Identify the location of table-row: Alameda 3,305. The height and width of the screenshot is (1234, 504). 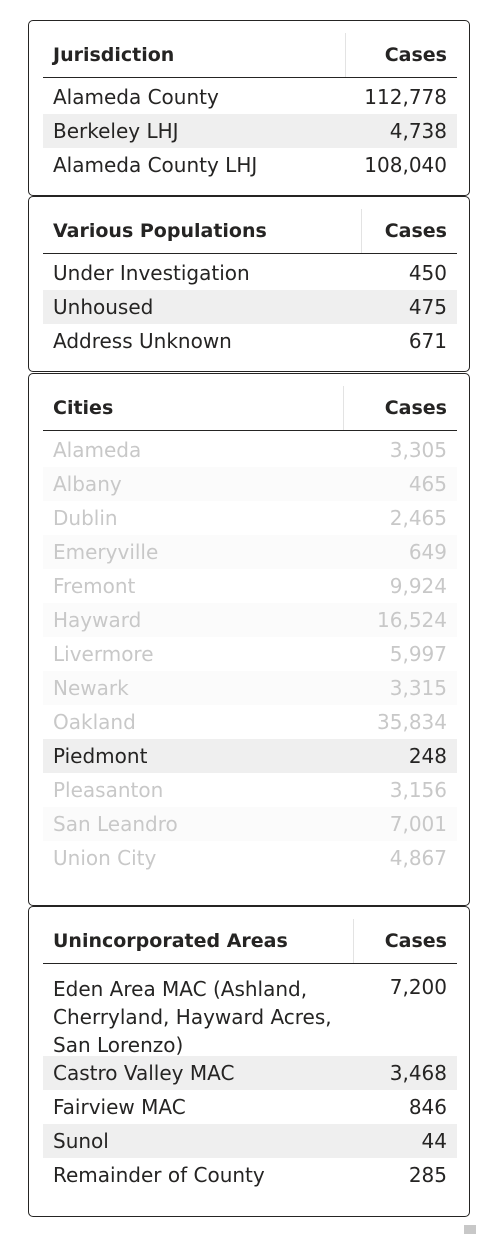
(250, 450).